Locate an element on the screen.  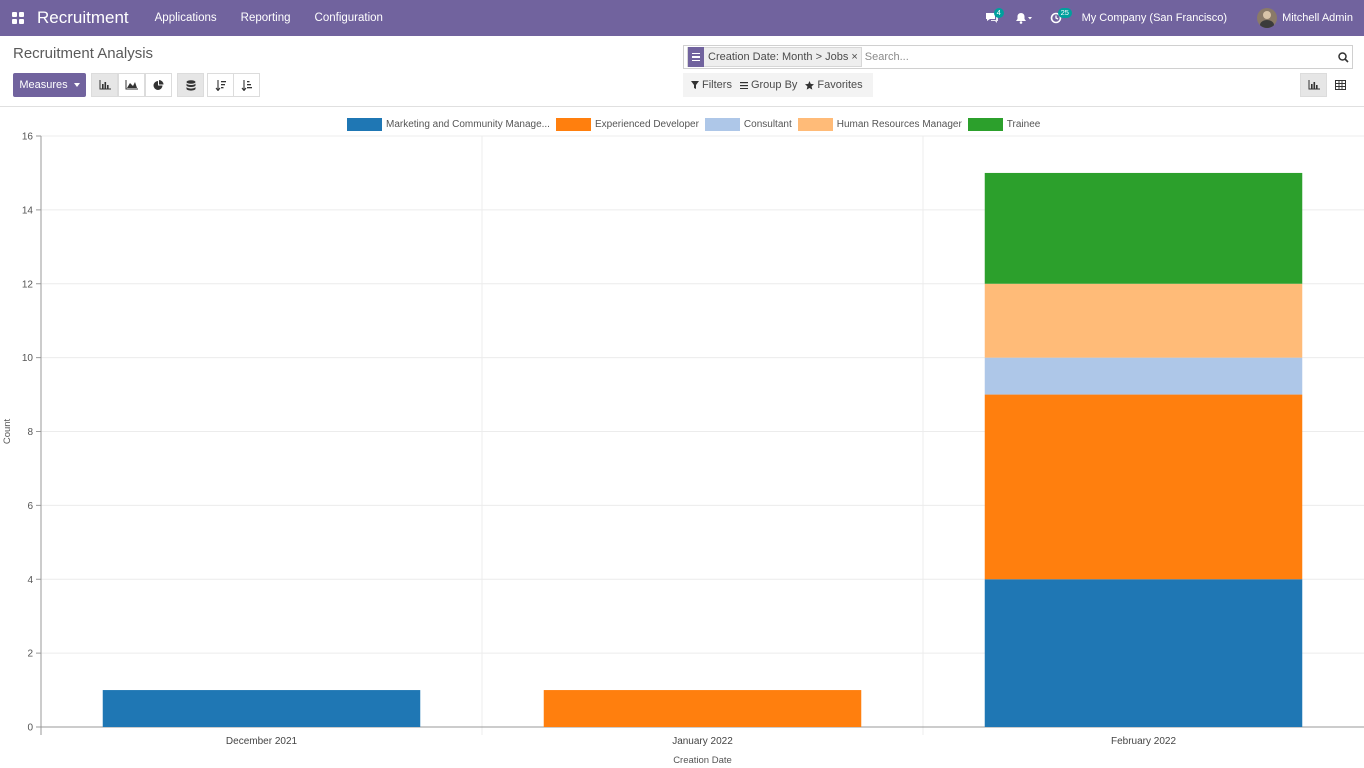
search-bar: Creation Date: Month > Jobs × is located at coordinates (1018, 57).